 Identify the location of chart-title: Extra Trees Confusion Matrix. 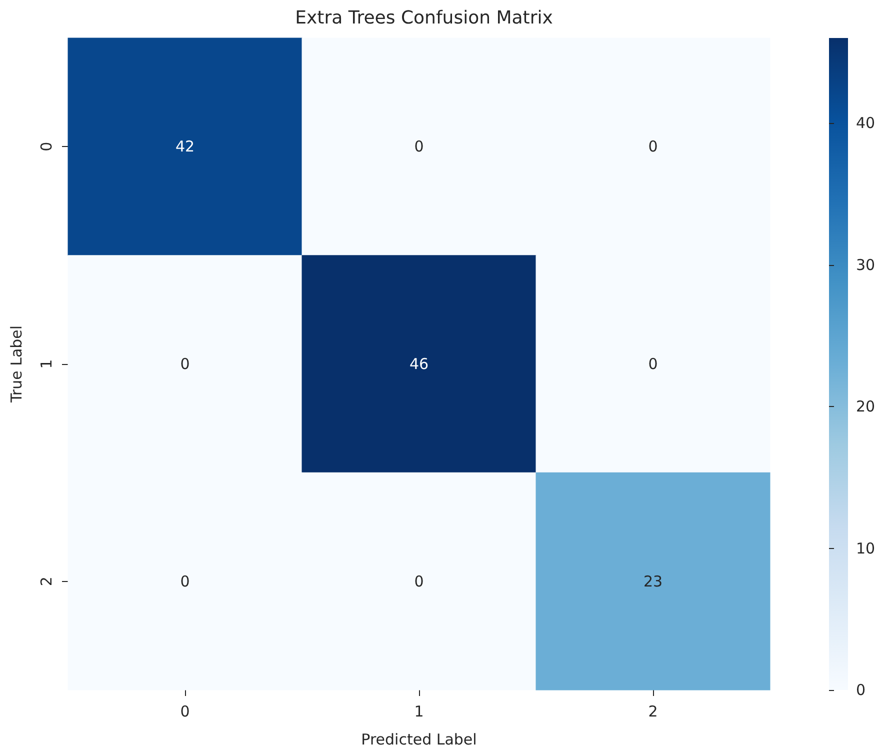
(424, 18).